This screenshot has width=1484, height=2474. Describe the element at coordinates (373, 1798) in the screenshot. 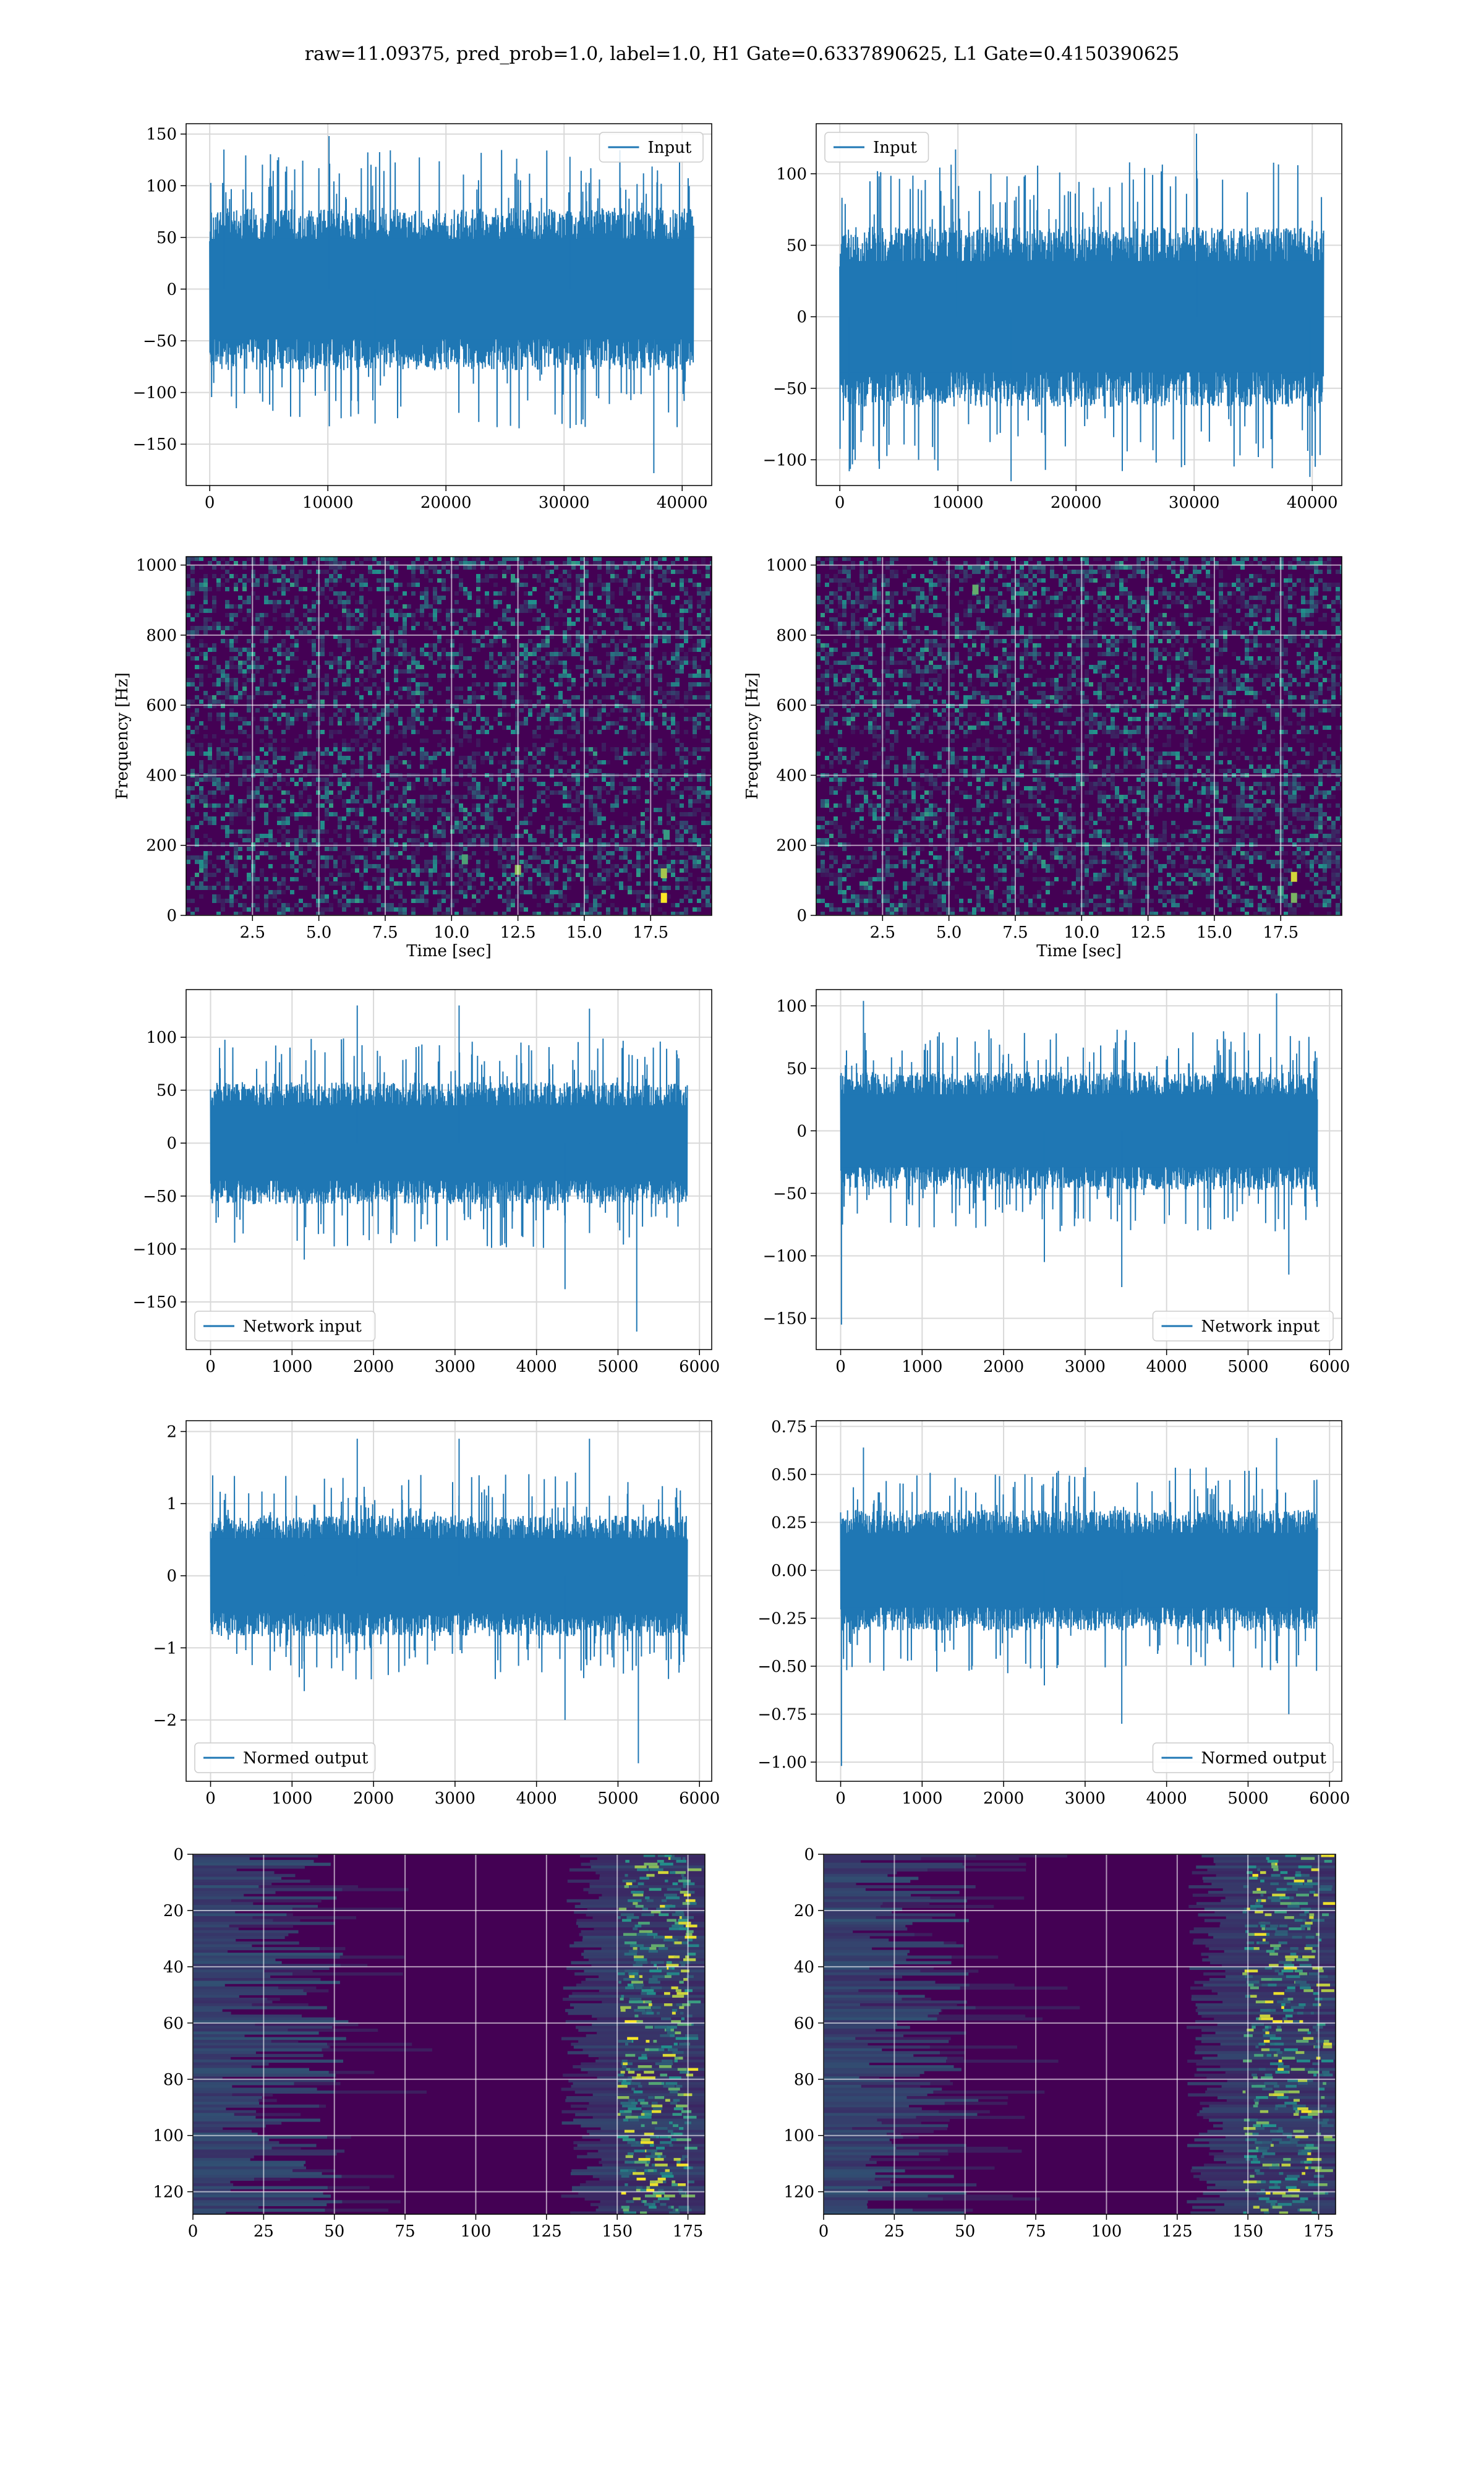

I see `normed-output-h1-xtick-label: 2000` at that location.